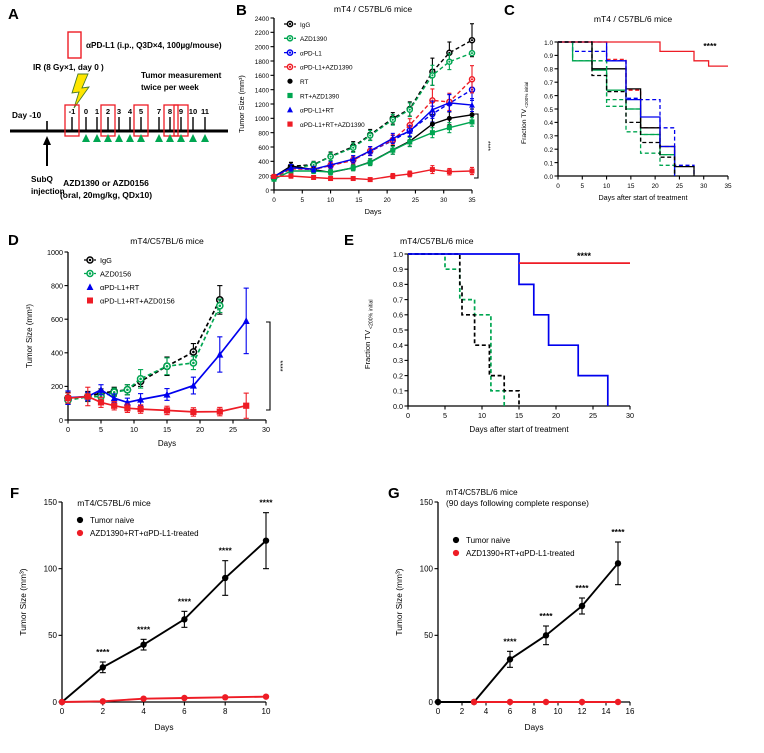  Describe the element at coordinates (398, 406) in the screenshot. I see `y-tick-label: 0.0` at that location.